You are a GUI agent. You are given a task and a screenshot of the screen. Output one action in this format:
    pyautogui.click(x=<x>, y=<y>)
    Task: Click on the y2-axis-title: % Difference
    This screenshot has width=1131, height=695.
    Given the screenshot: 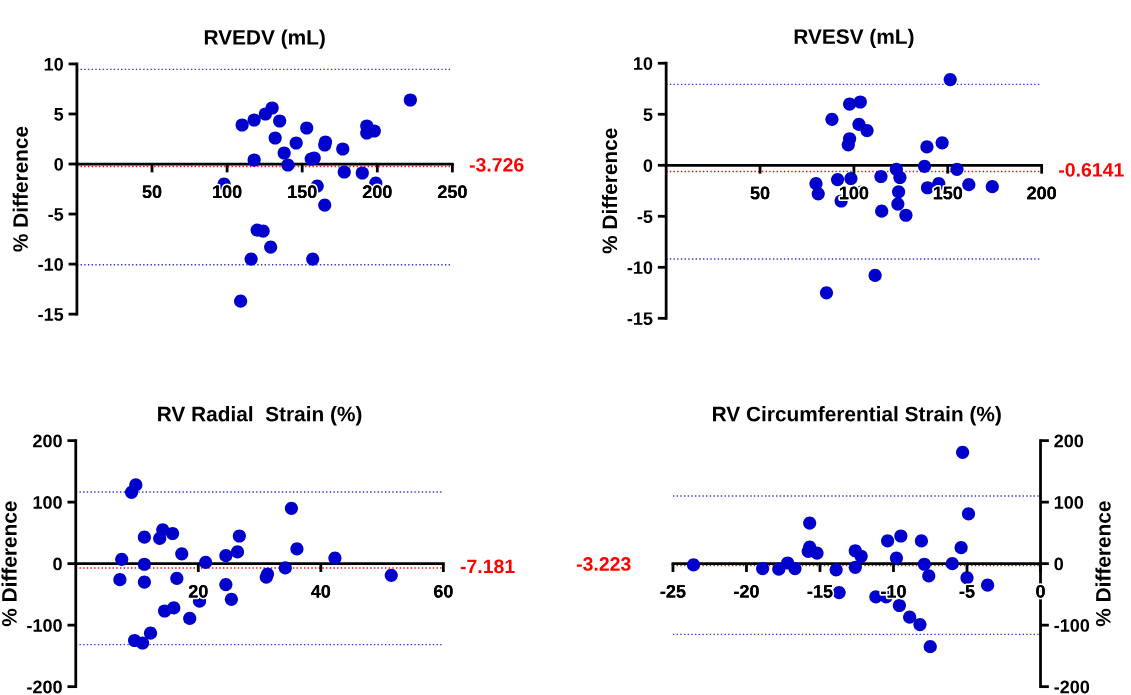 What is the action you would take?
    pyautogui.click(x=1103, y=564)
    